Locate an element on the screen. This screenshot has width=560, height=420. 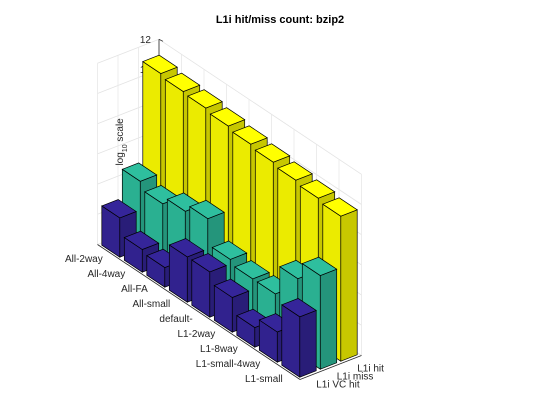
z-tick-mark is located at coordinates (161, 40).